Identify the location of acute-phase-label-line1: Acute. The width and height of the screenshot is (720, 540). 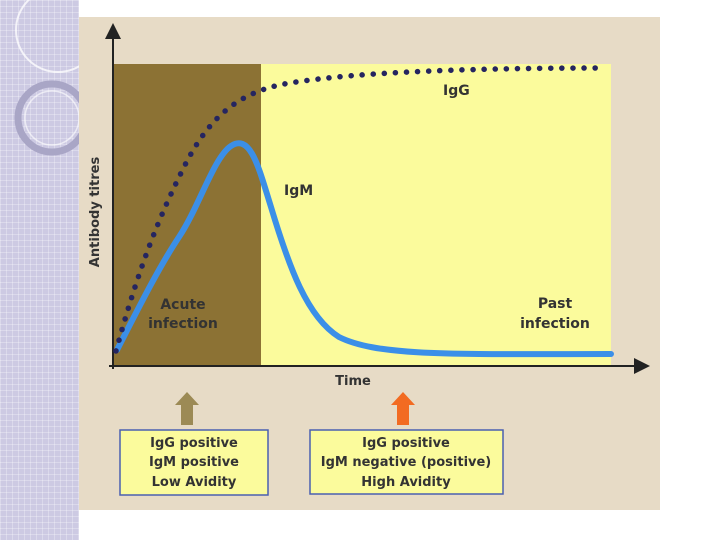
(182, 305).